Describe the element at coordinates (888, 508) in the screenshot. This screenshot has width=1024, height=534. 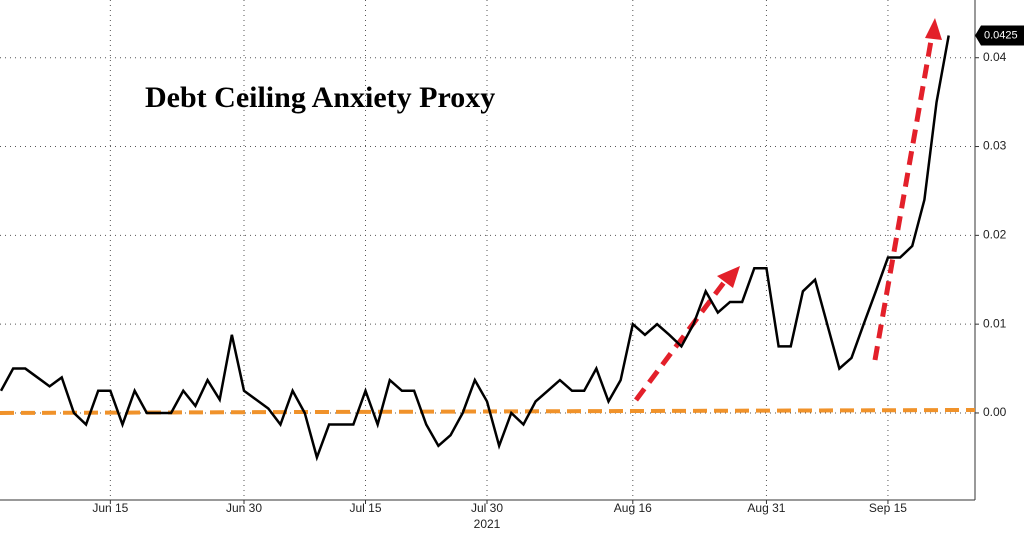
I see `x-tick-label: Sep 15` at that location.